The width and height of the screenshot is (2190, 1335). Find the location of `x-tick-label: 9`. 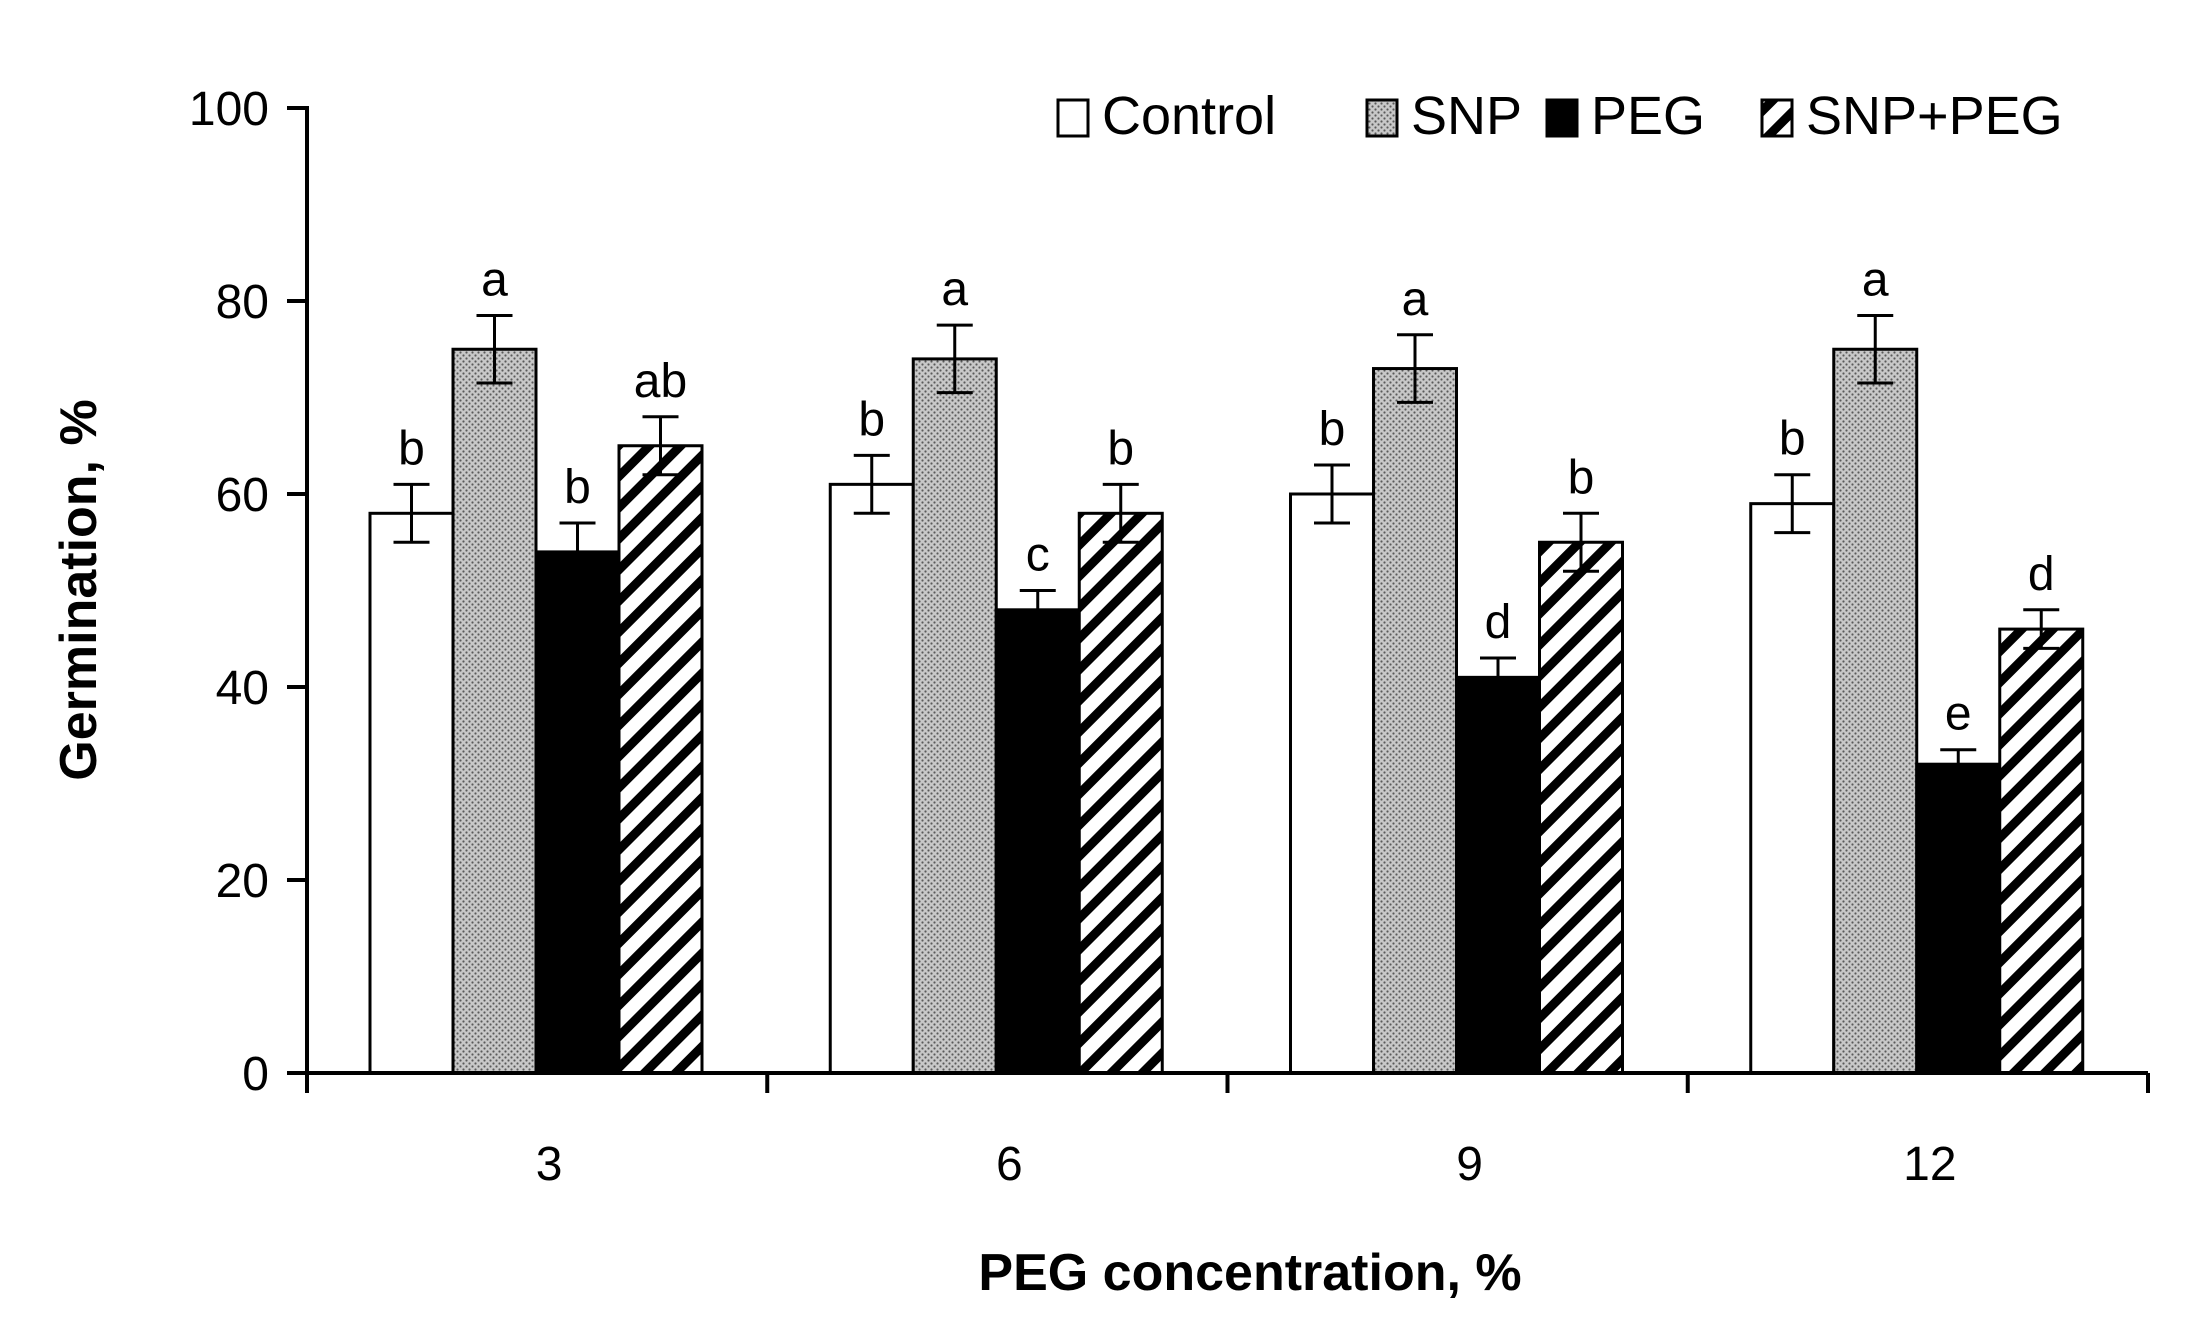

x-tick-label: 9 is located at coordinates (1469, 1164).